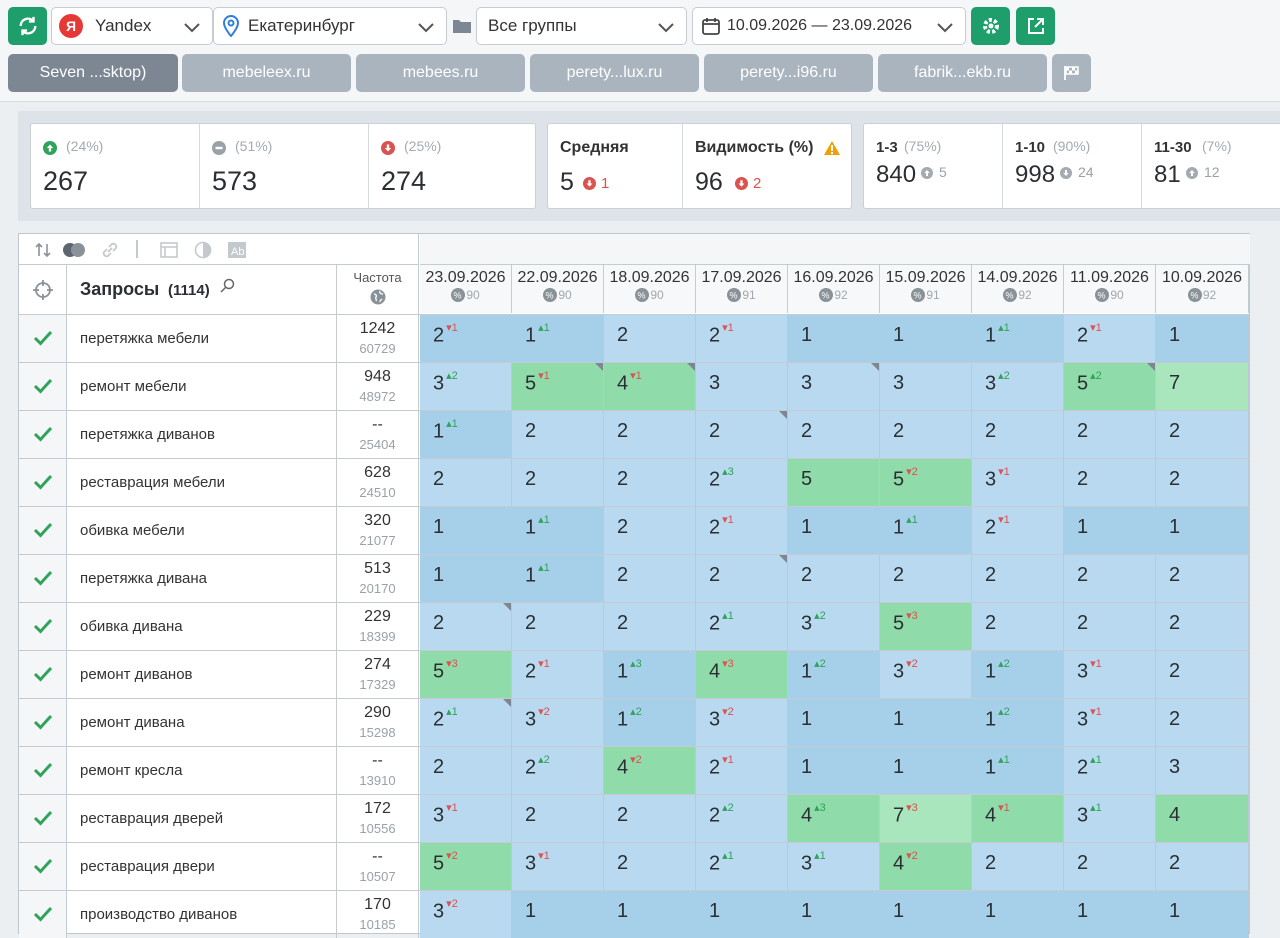  Describe the element at coordinates (1035, 26) in the screenshot. I see `export-button` at that location.